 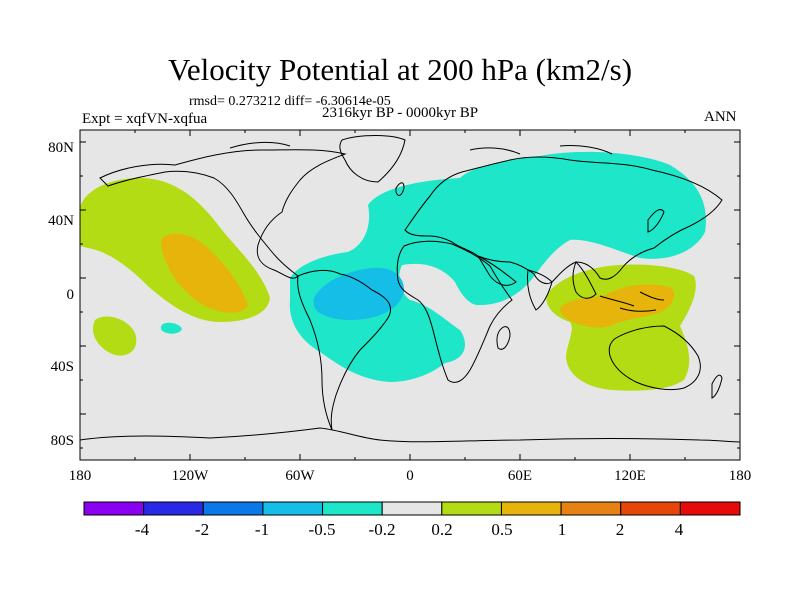 I want to click on experiment-label: Expt = xqfVN-xqfua, so click(x=145, y=119).